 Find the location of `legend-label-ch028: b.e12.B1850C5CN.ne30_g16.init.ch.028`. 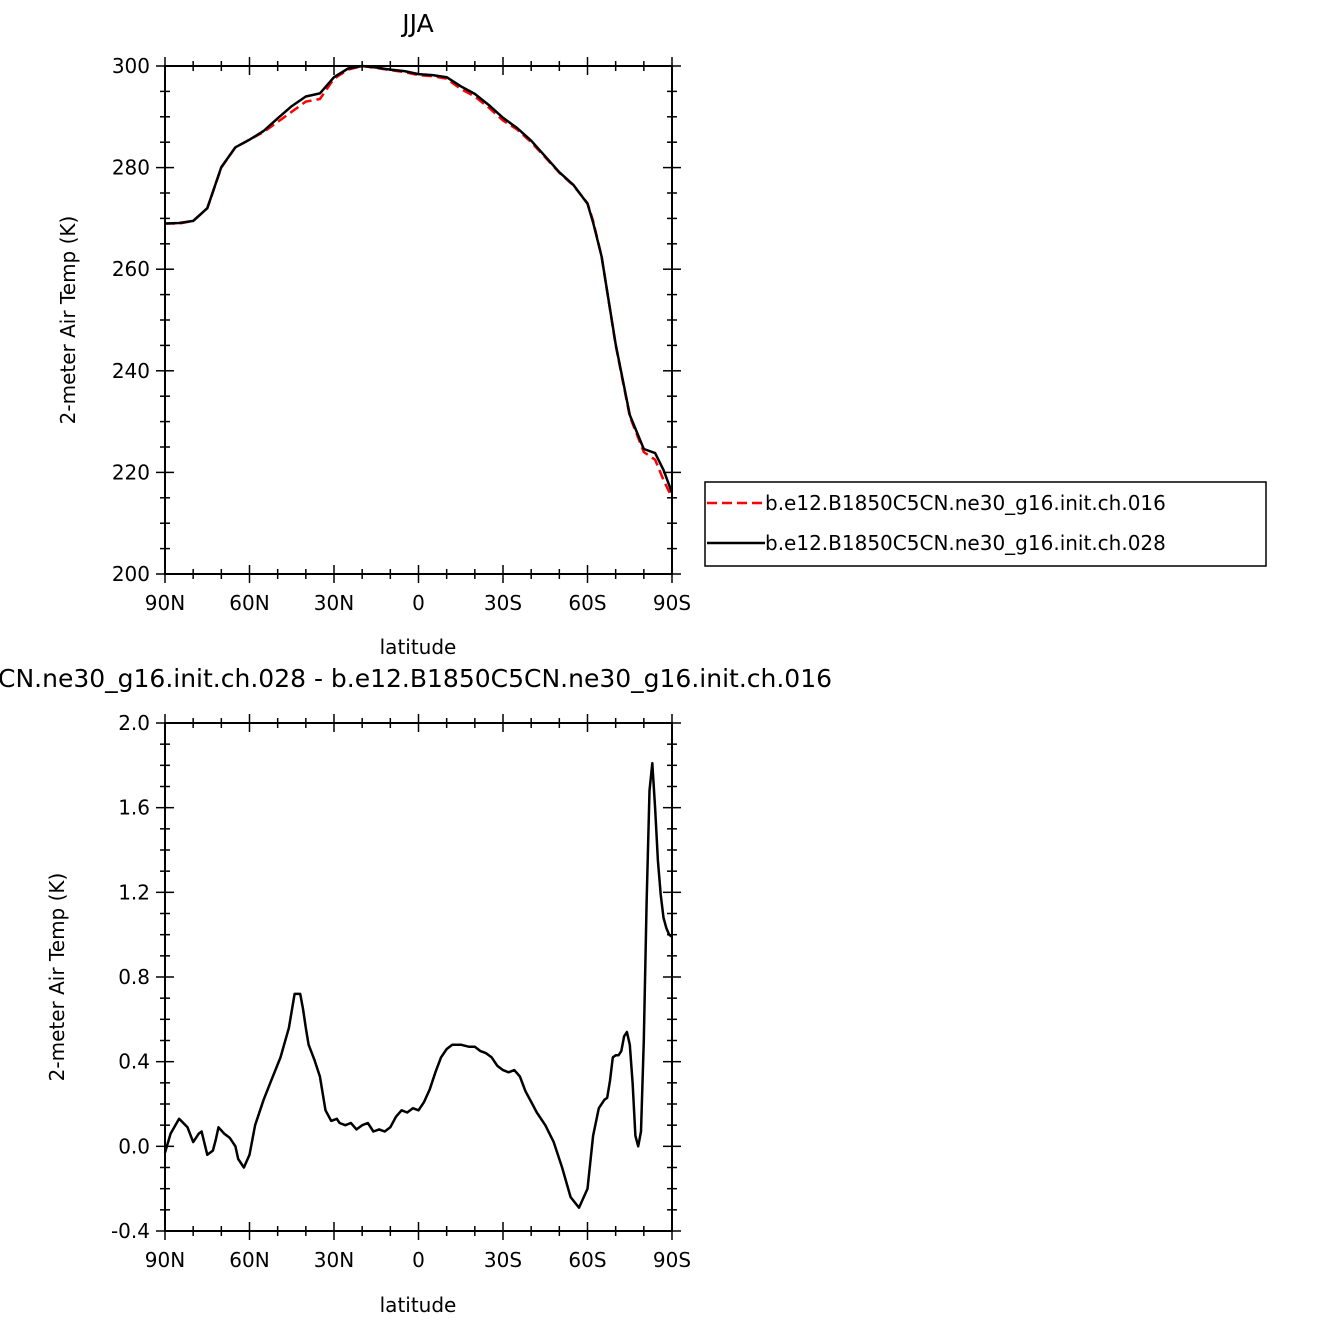

legend-label-ch028: b.e12.B1850C5CN.ne30_g16.init.ch.028 is located at coordinates (965, 543).